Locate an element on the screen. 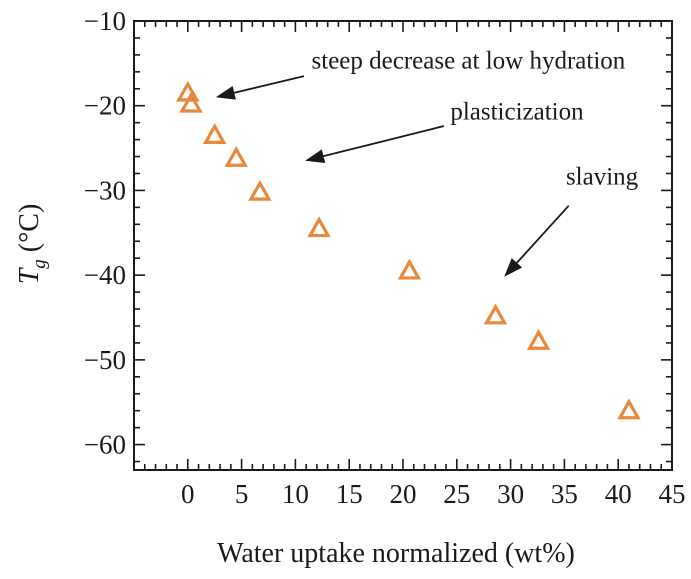  x-tick-label: 45 is located at coordinates (672, 494).